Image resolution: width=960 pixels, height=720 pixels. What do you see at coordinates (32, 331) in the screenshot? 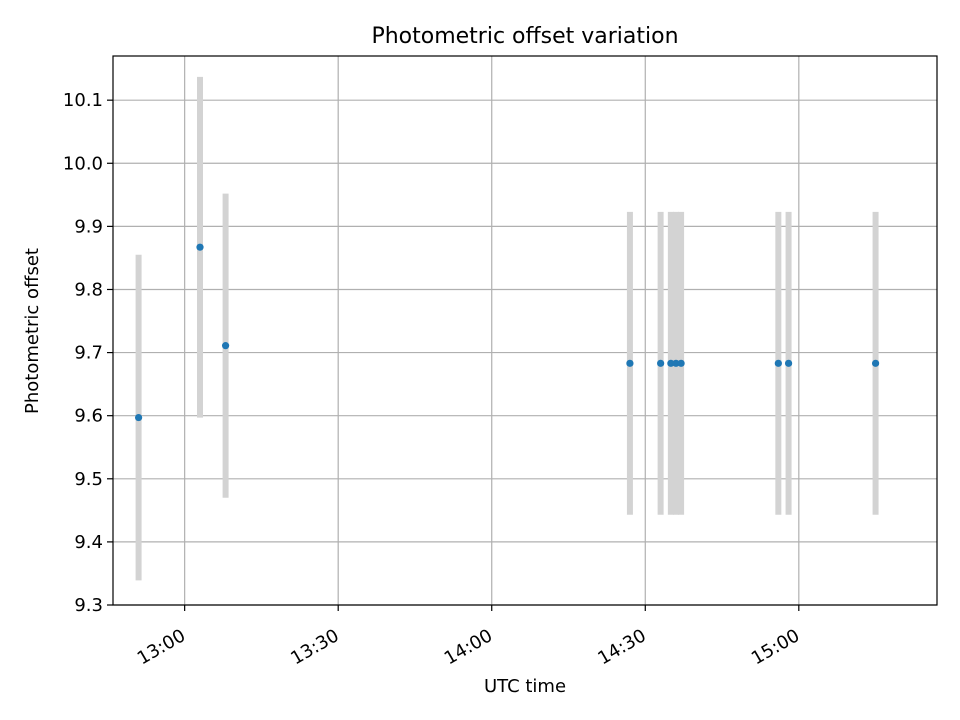
I see `y-axis-label: Photometric offset` at bounding box center [32, 331].